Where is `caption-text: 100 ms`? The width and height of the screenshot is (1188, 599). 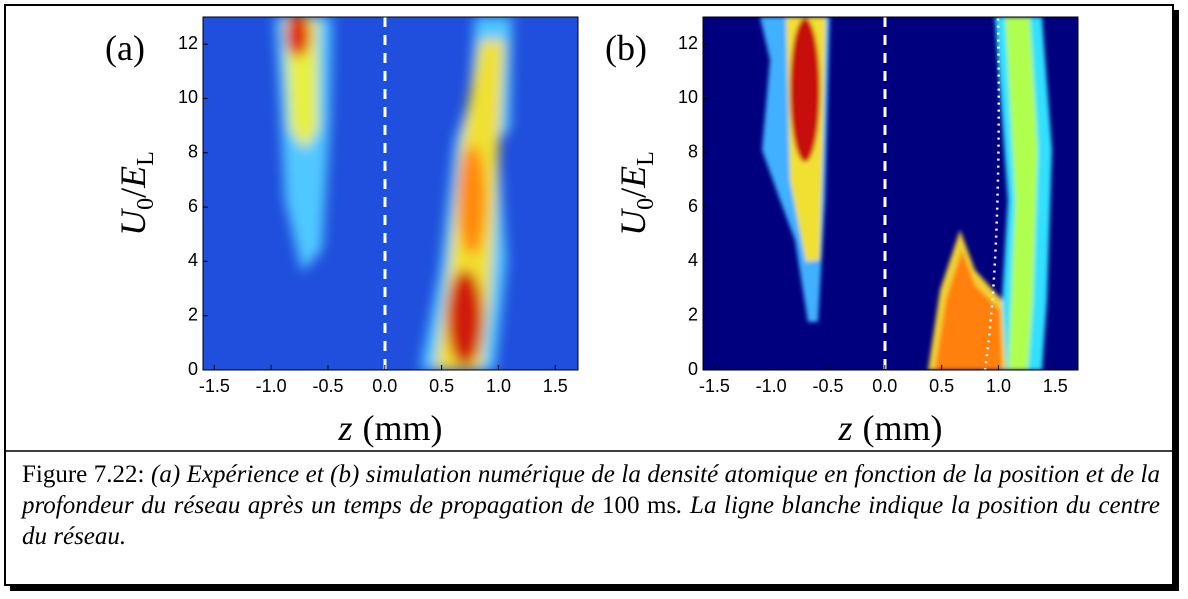
caption-text: 100 ms is located at coordinates (639, 505).